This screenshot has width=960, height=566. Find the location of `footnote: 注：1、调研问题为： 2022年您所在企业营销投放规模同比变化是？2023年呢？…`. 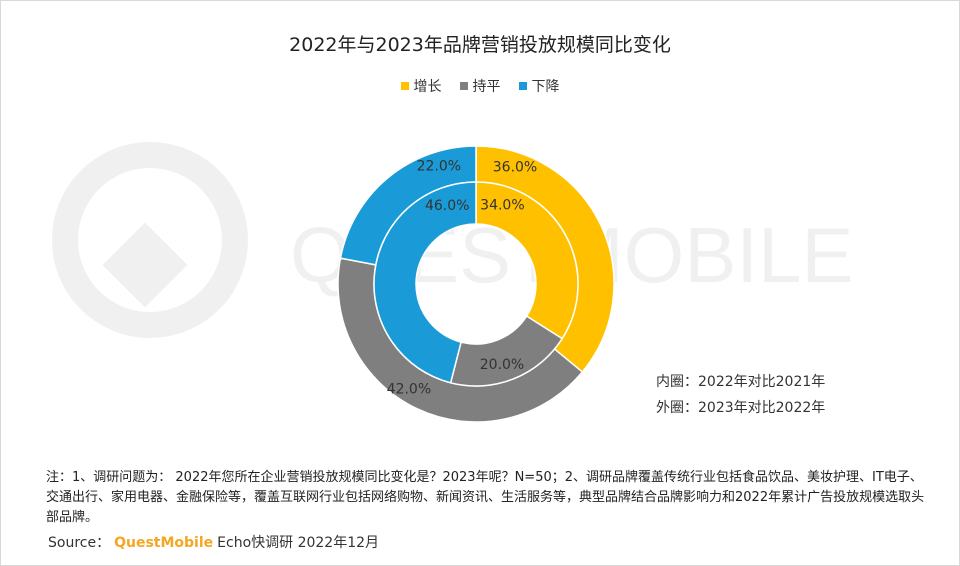

footnote: 注：1、调研问题为： 2022年您所在企业营销投放规模同比变化是？2023年呢？… is located at coordinates (485, 497).